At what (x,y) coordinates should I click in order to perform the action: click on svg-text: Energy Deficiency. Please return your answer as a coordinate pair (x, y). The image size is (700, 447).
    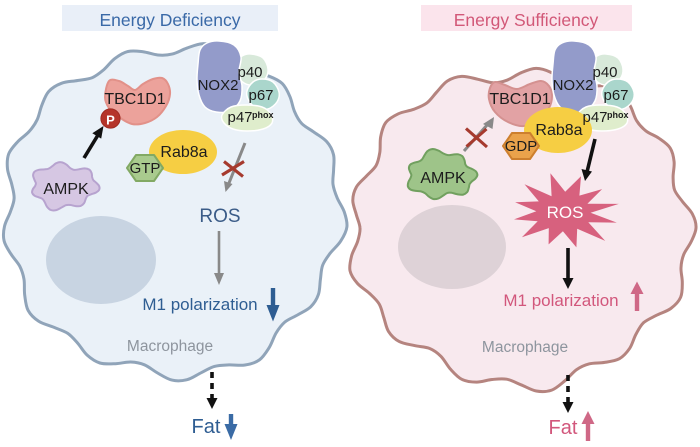
    Looking at the image, I should click on (169, 20).